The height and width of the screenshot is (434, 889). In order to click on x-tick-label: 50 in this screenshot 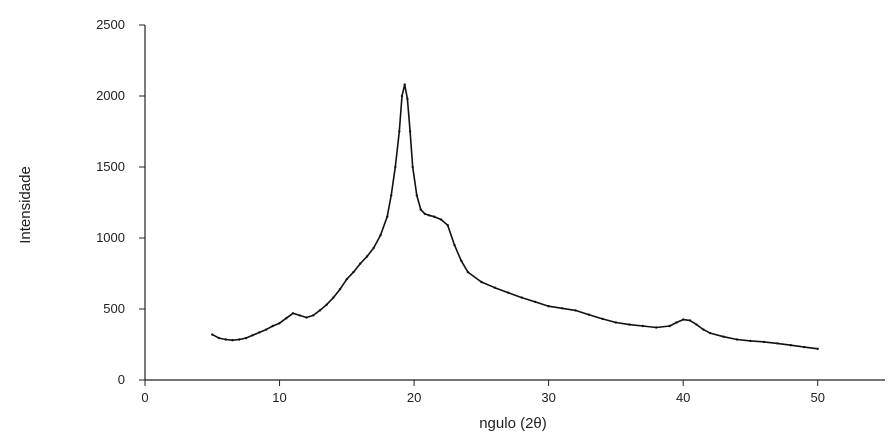, I will do `click(817, 397)`.